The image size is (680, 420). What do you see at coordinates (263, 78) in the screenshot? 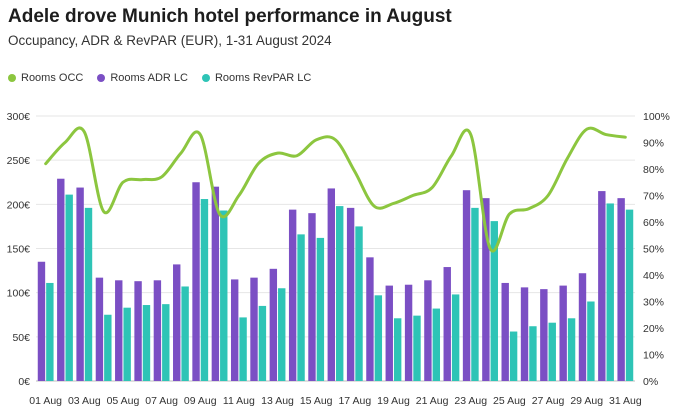
I see `legend-label-revpar: Rooms RevPAR LC` at bounding box center [263, 78].